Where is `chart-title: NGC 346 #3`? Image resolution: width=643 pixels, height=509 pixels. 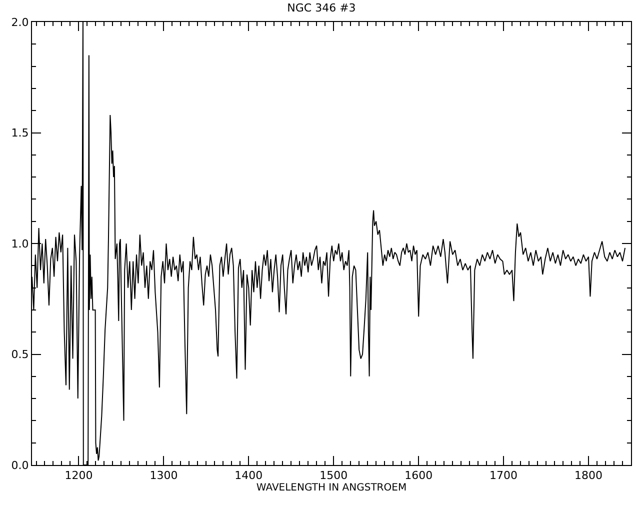 chart-title: NGC 346 #3 is located at coordinates (321, 7).